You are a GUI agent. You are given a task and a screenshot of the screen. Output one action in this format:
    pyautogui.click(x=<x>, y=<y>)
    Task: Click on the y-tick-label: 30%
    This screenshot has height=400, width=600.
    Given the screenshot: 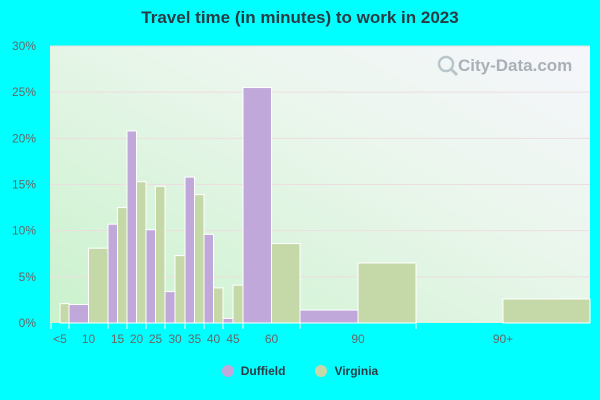 What is the action you would take?
    pyautogui.click(x=24, y=46)
    